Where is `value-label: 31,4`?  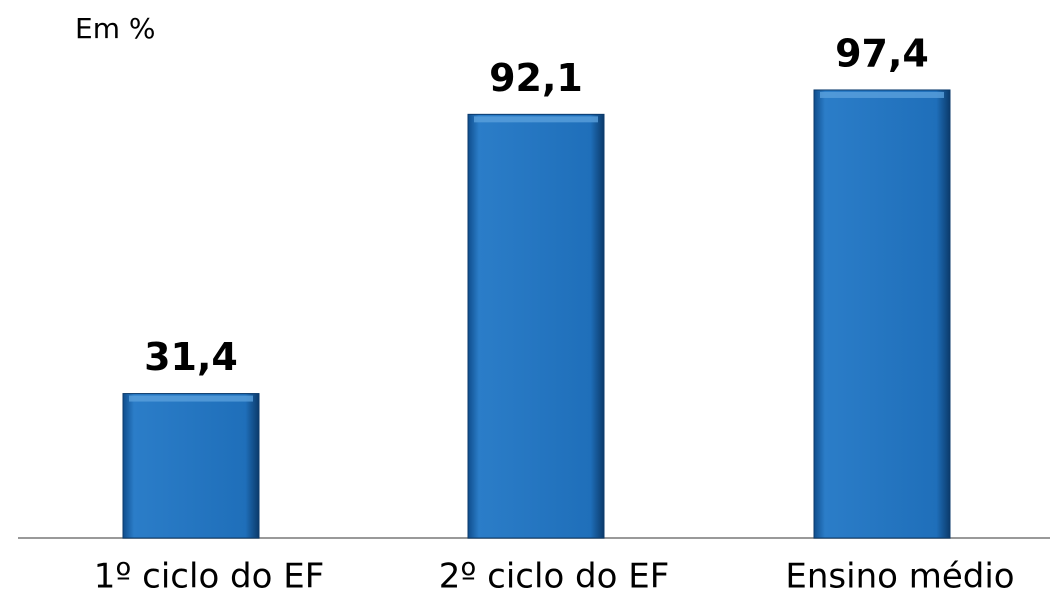
value-label: 31,4 is located at coordinates (191, 357).